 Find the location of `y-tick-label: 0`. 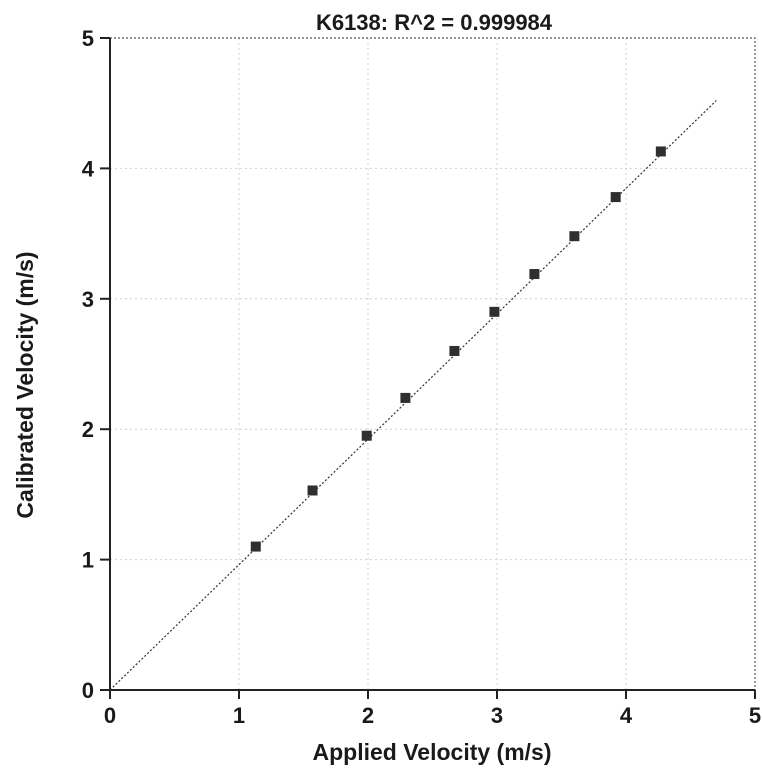

y-tick-label: 0 is located at coordinates (88, 690).